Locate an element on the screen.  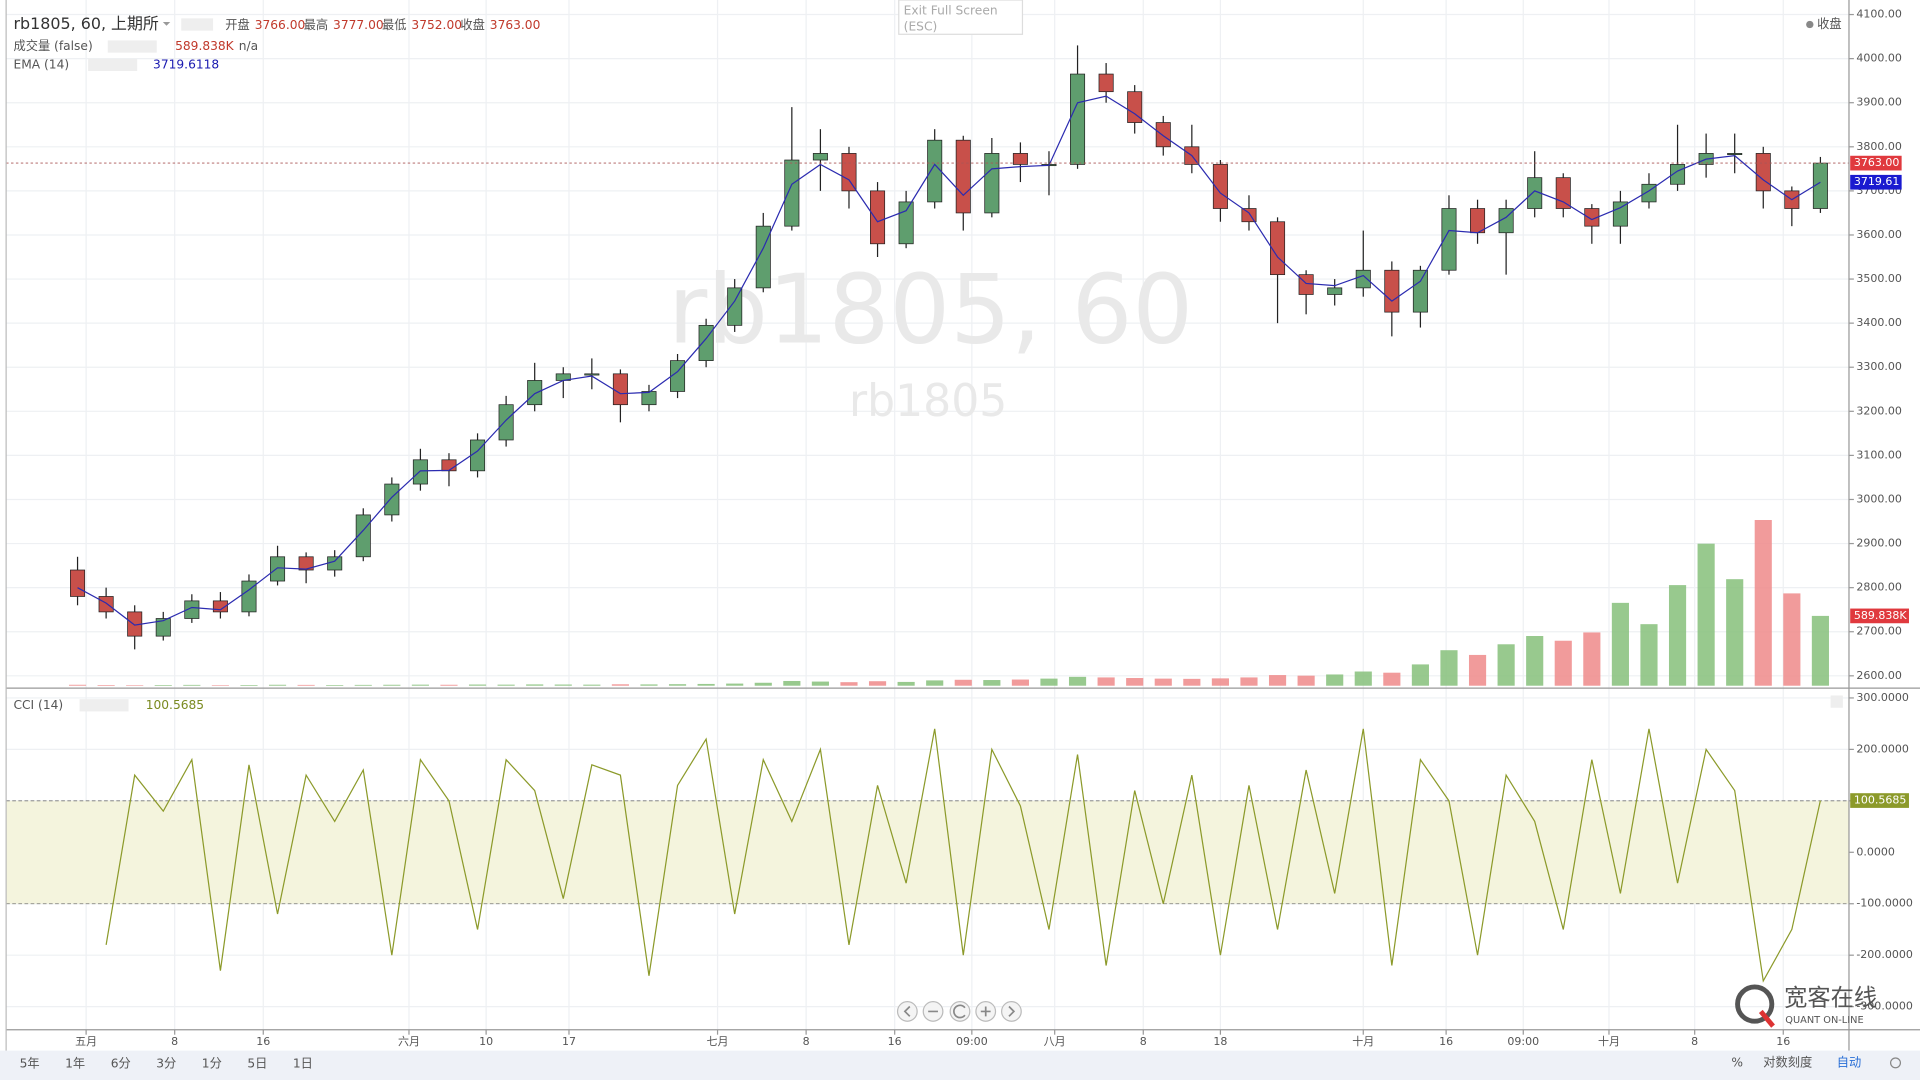
x-tick-label: 16 is located at coordinates (263, 1041).